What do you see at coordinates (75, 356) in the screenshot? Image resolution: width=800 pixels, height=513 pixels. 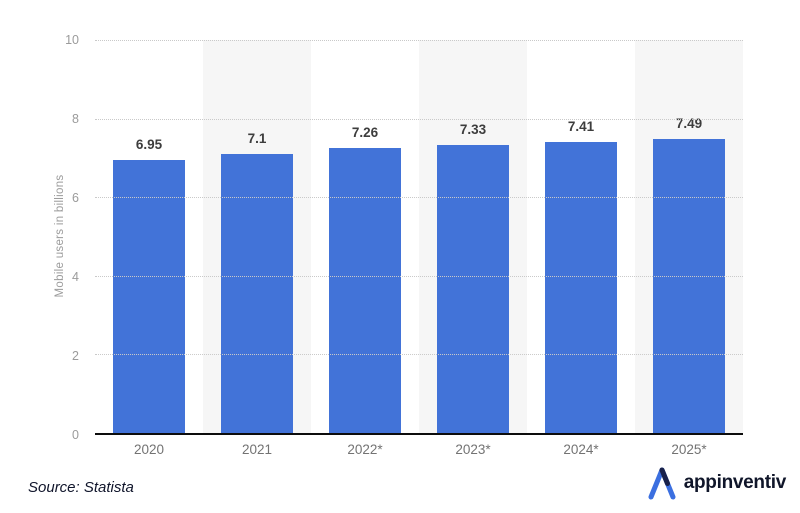 I see `y-tick-label: 2` at bounding box center [75, 356].